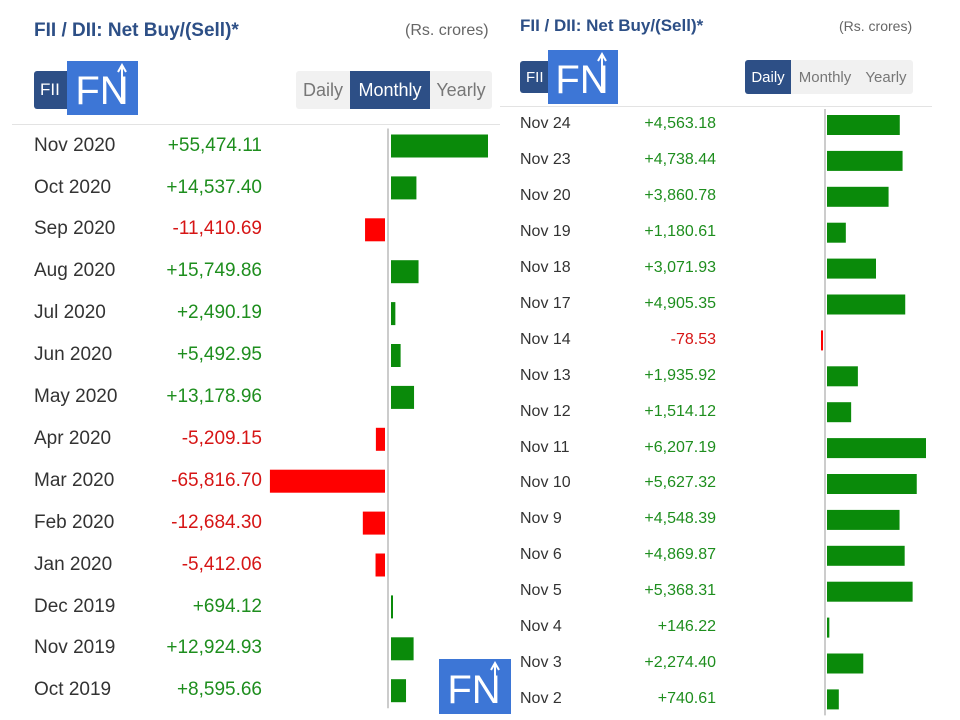 This screenshot has height=720, width=960. I want to click on row-label: Nov 6, so click(541, 555).